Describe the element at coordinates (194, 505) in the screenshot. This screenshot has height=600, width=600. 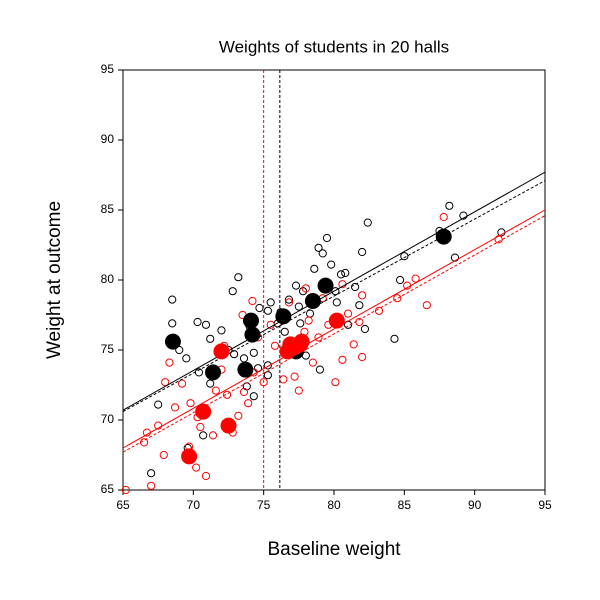
I see `x-tick-label: 70` at that location.